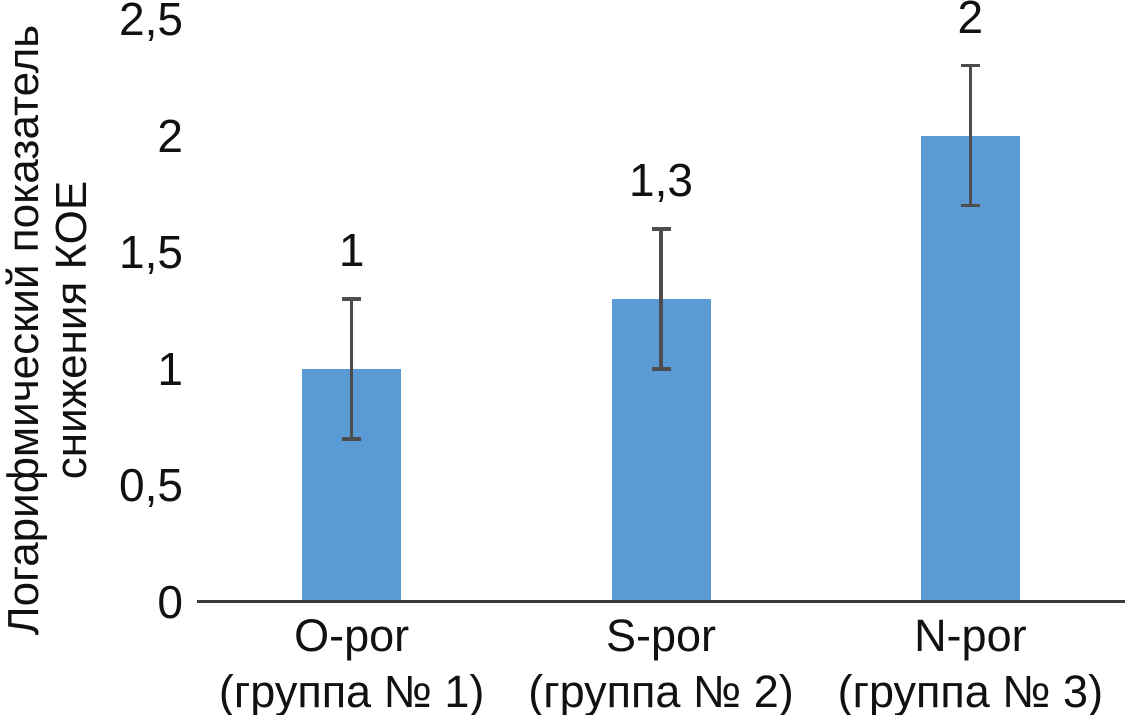  Describe the element at coordinates (151, 22) in the screenshot. I see `y-tick-label: 2,5` at that location.